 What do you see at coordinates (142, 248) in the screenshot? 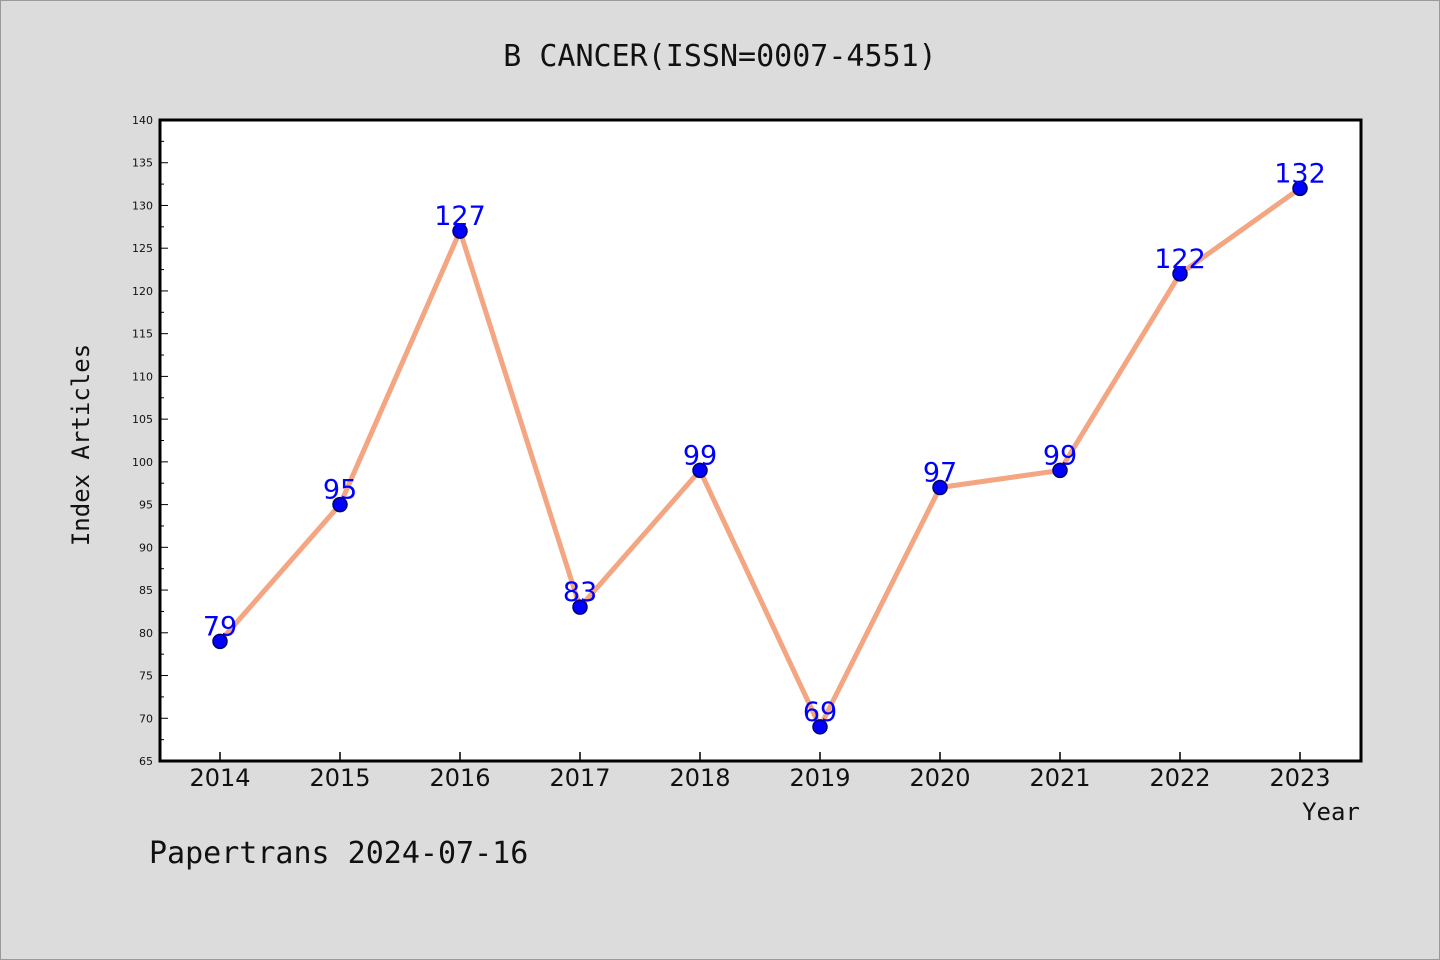
I see `y-tick-label: 125` at bounding box center [142, 248].